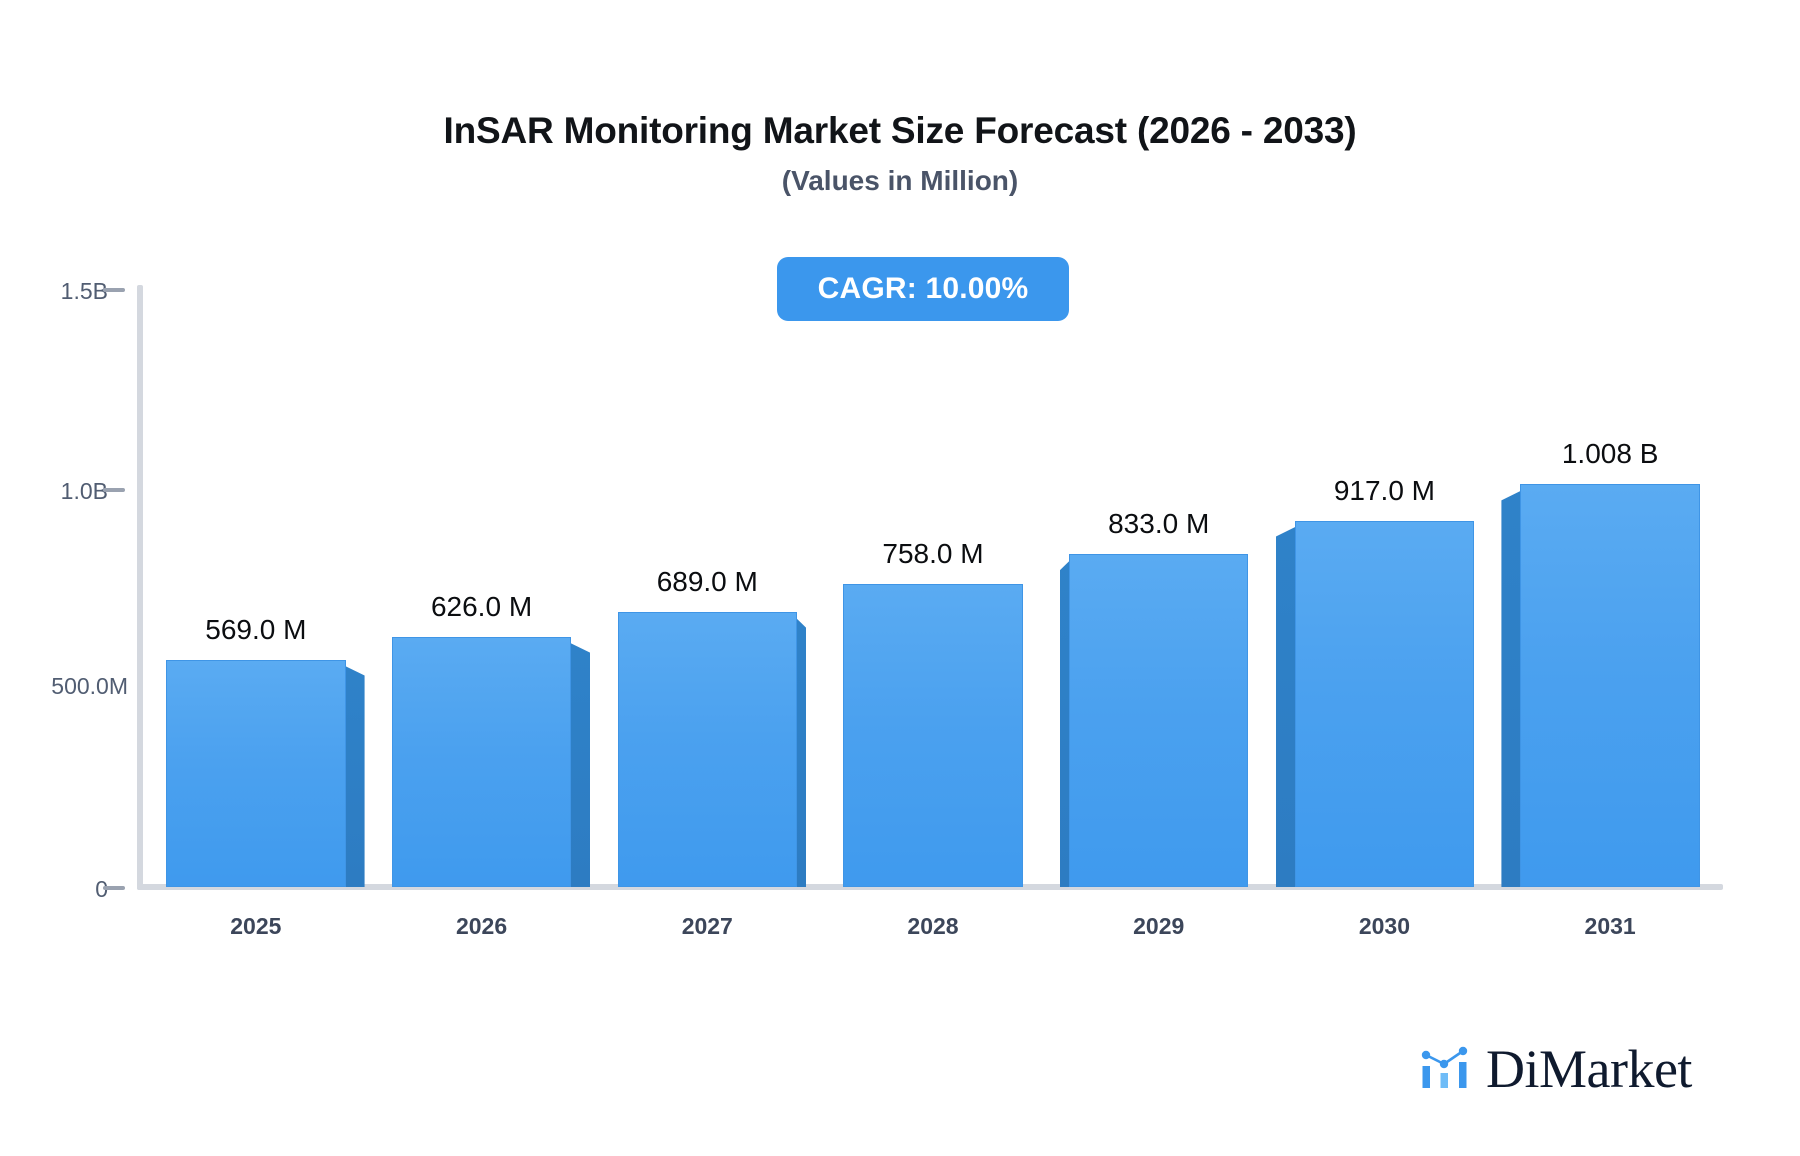 The height and width of the screenshot is (1156, 1800). Describe the element at coordinates (84, 491) in the screenshot. I see `y-tick-label-1000m: 1.0B` at that location.